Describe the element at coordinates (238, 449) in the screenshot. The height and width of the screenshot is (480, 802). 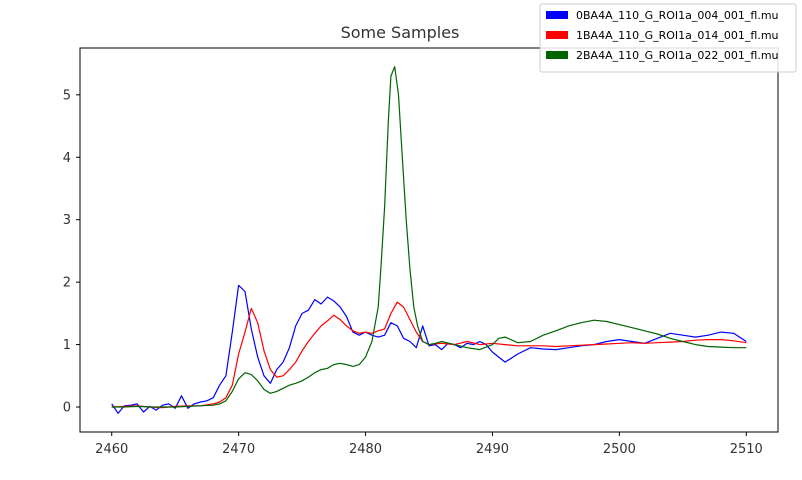
I see `x-tick-label-1: 2470` at that location.